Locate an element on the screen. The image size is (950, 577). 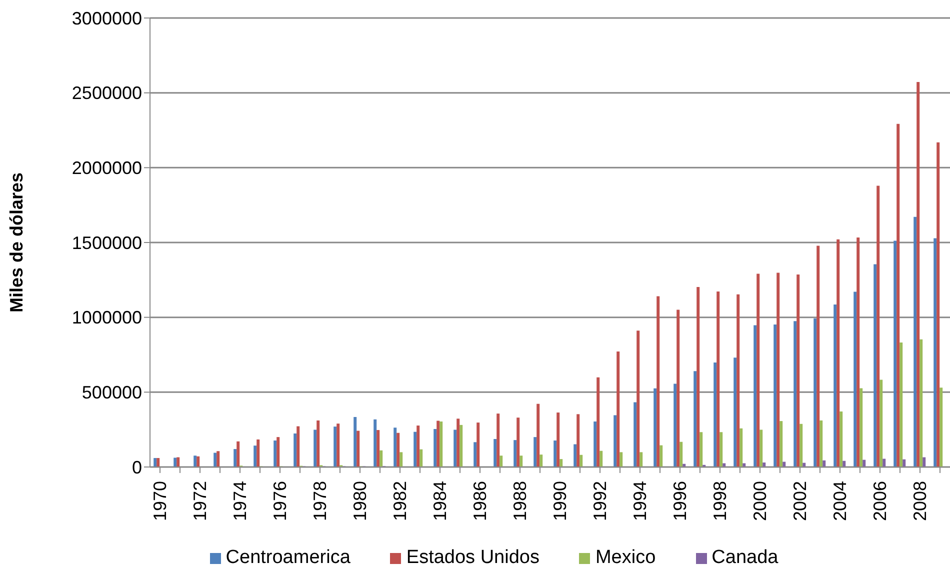
x-tick-label: 1996 is located at coordinates (680, 501).